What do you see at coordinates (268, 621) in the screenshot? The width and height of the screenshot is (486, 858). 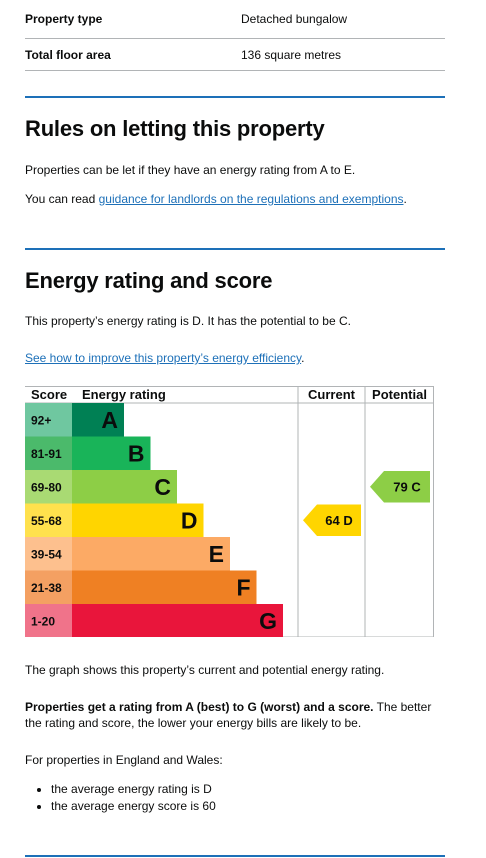 I see `rating-letter: G` at bounding box center [268, 621].